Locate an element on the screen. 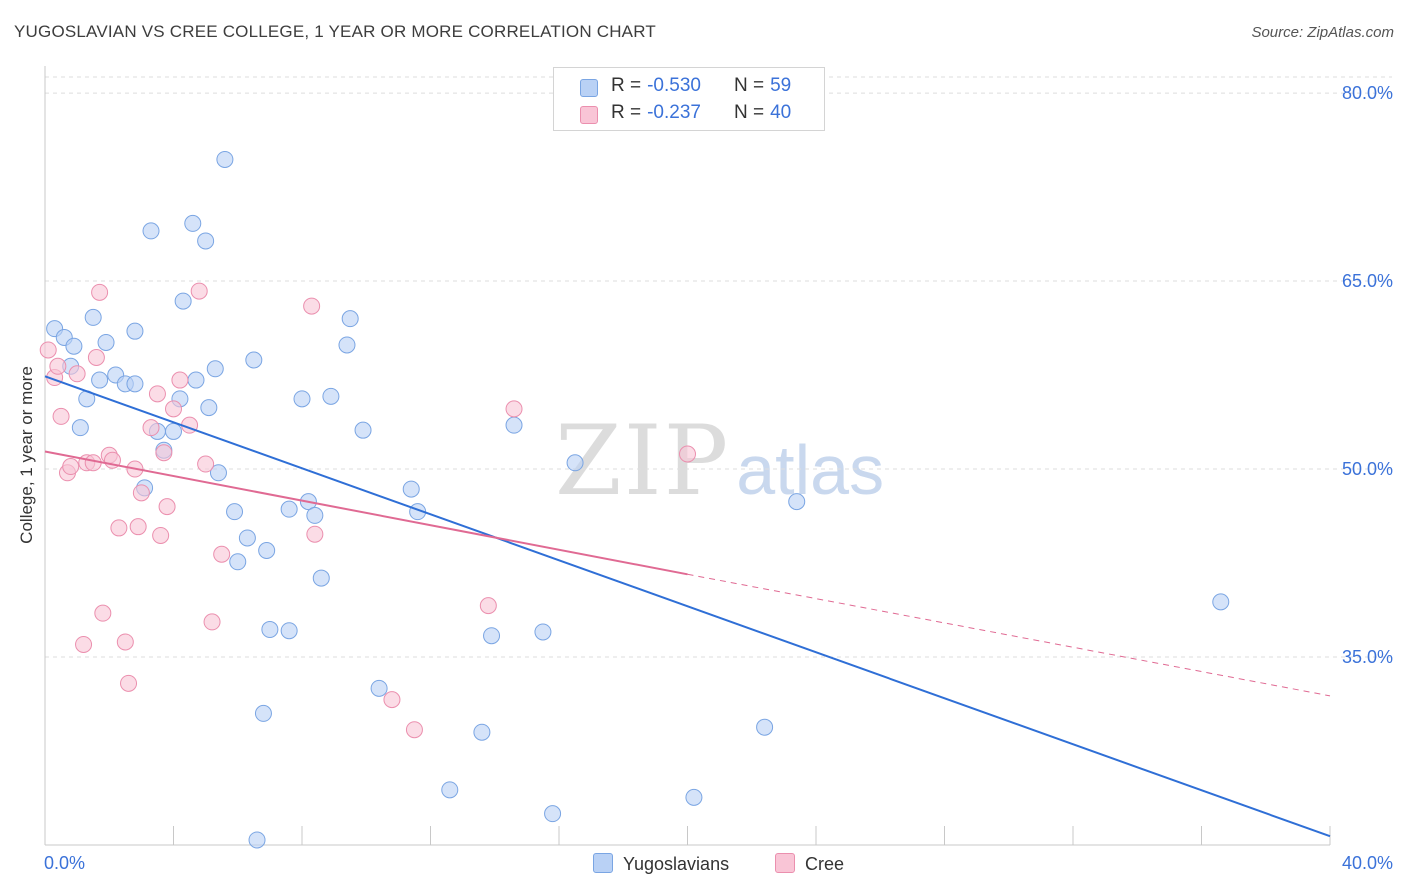 The image size is (1406, 892). legend-swatch-yugoslavians is located at coordinates (603, 863).